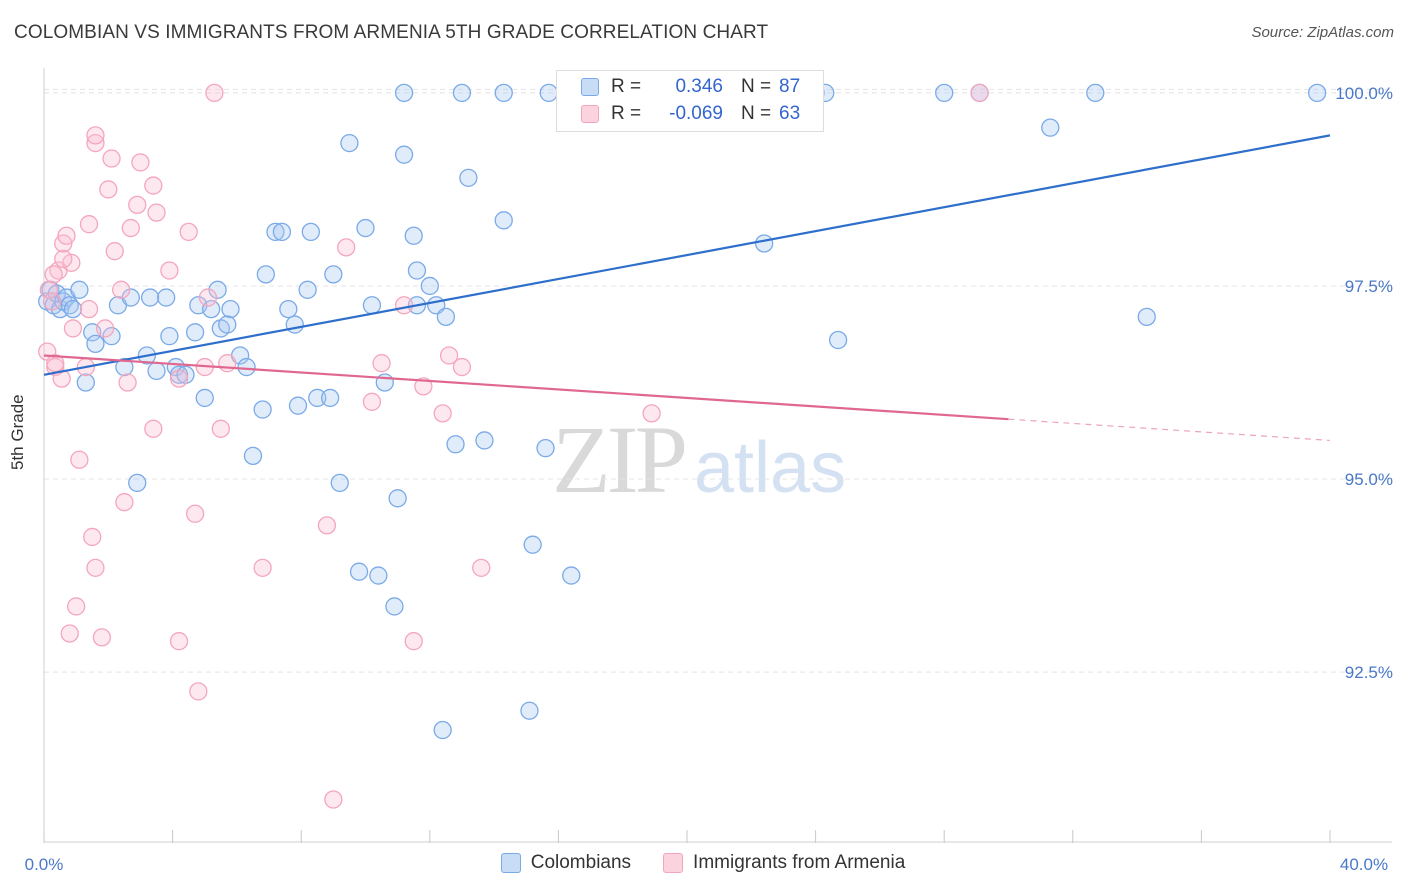  Describe the element at coordinates (1364, 864) in the screenshot. I see `x-tick-label-max: 40.0%` at that location.